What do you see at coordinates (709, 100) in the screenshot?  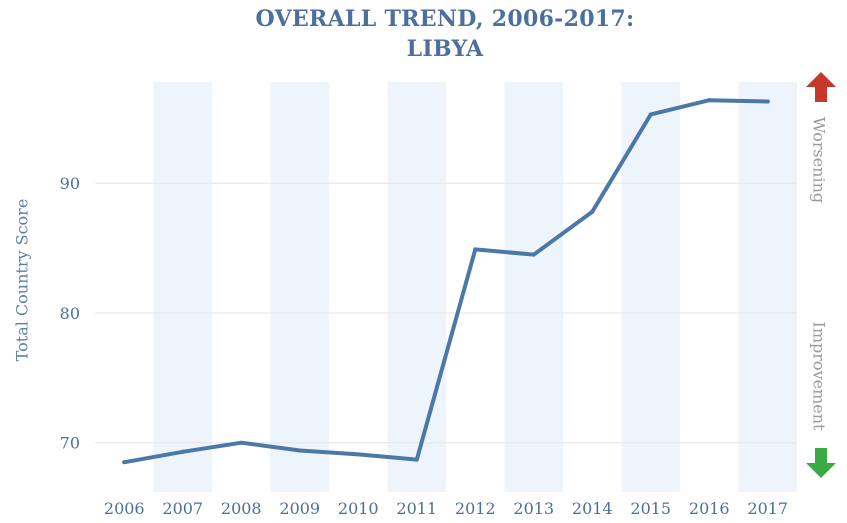 I see `data-point-2016` at bounding box center [709, 100].